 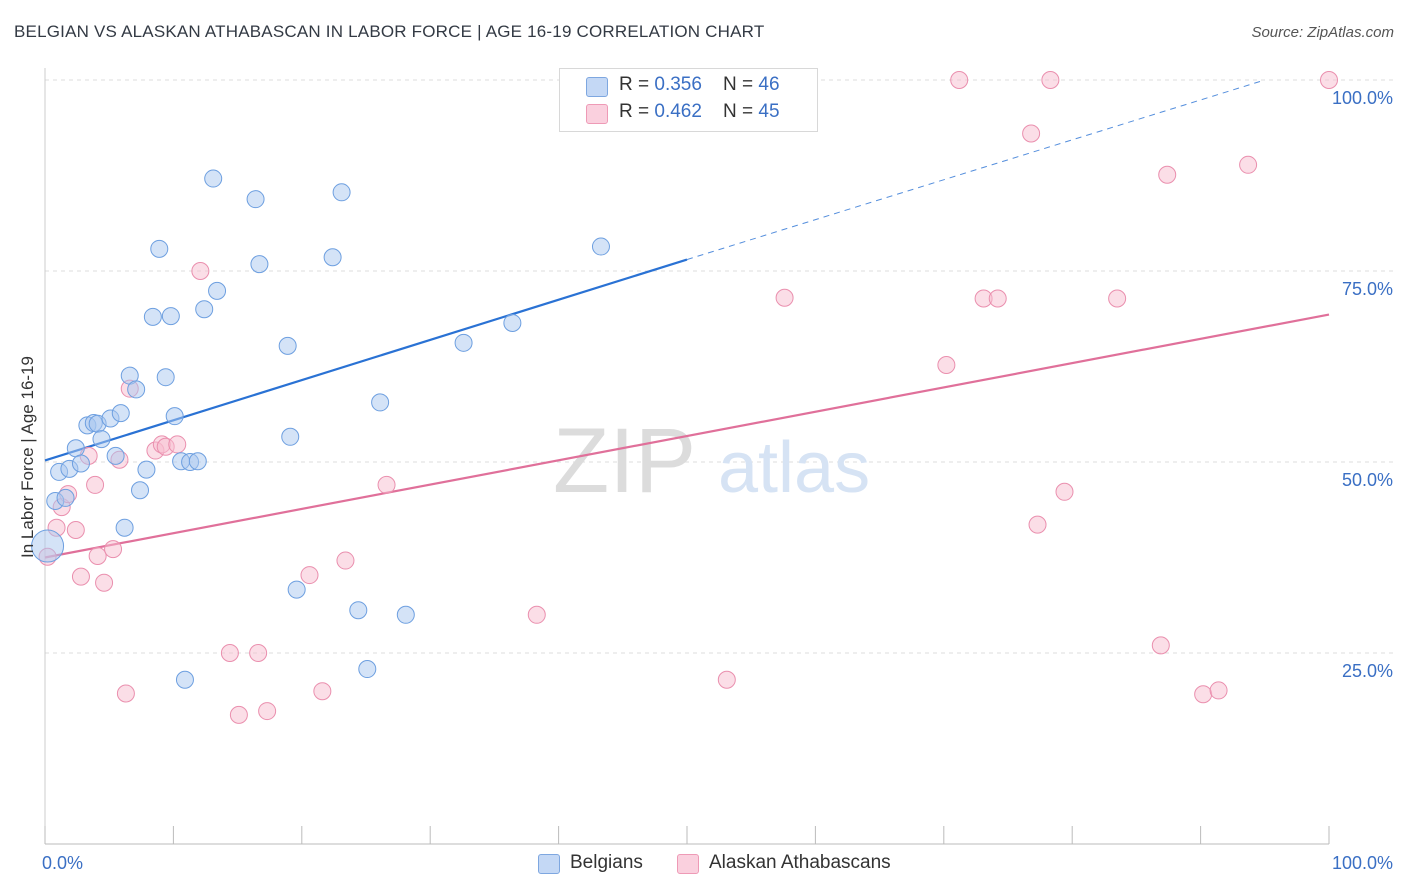 What do you see at coordinates (1362, 863) in the screenshot?
I see `x-tick-label-max: 100.0%` at bounding box center [1362, 863].